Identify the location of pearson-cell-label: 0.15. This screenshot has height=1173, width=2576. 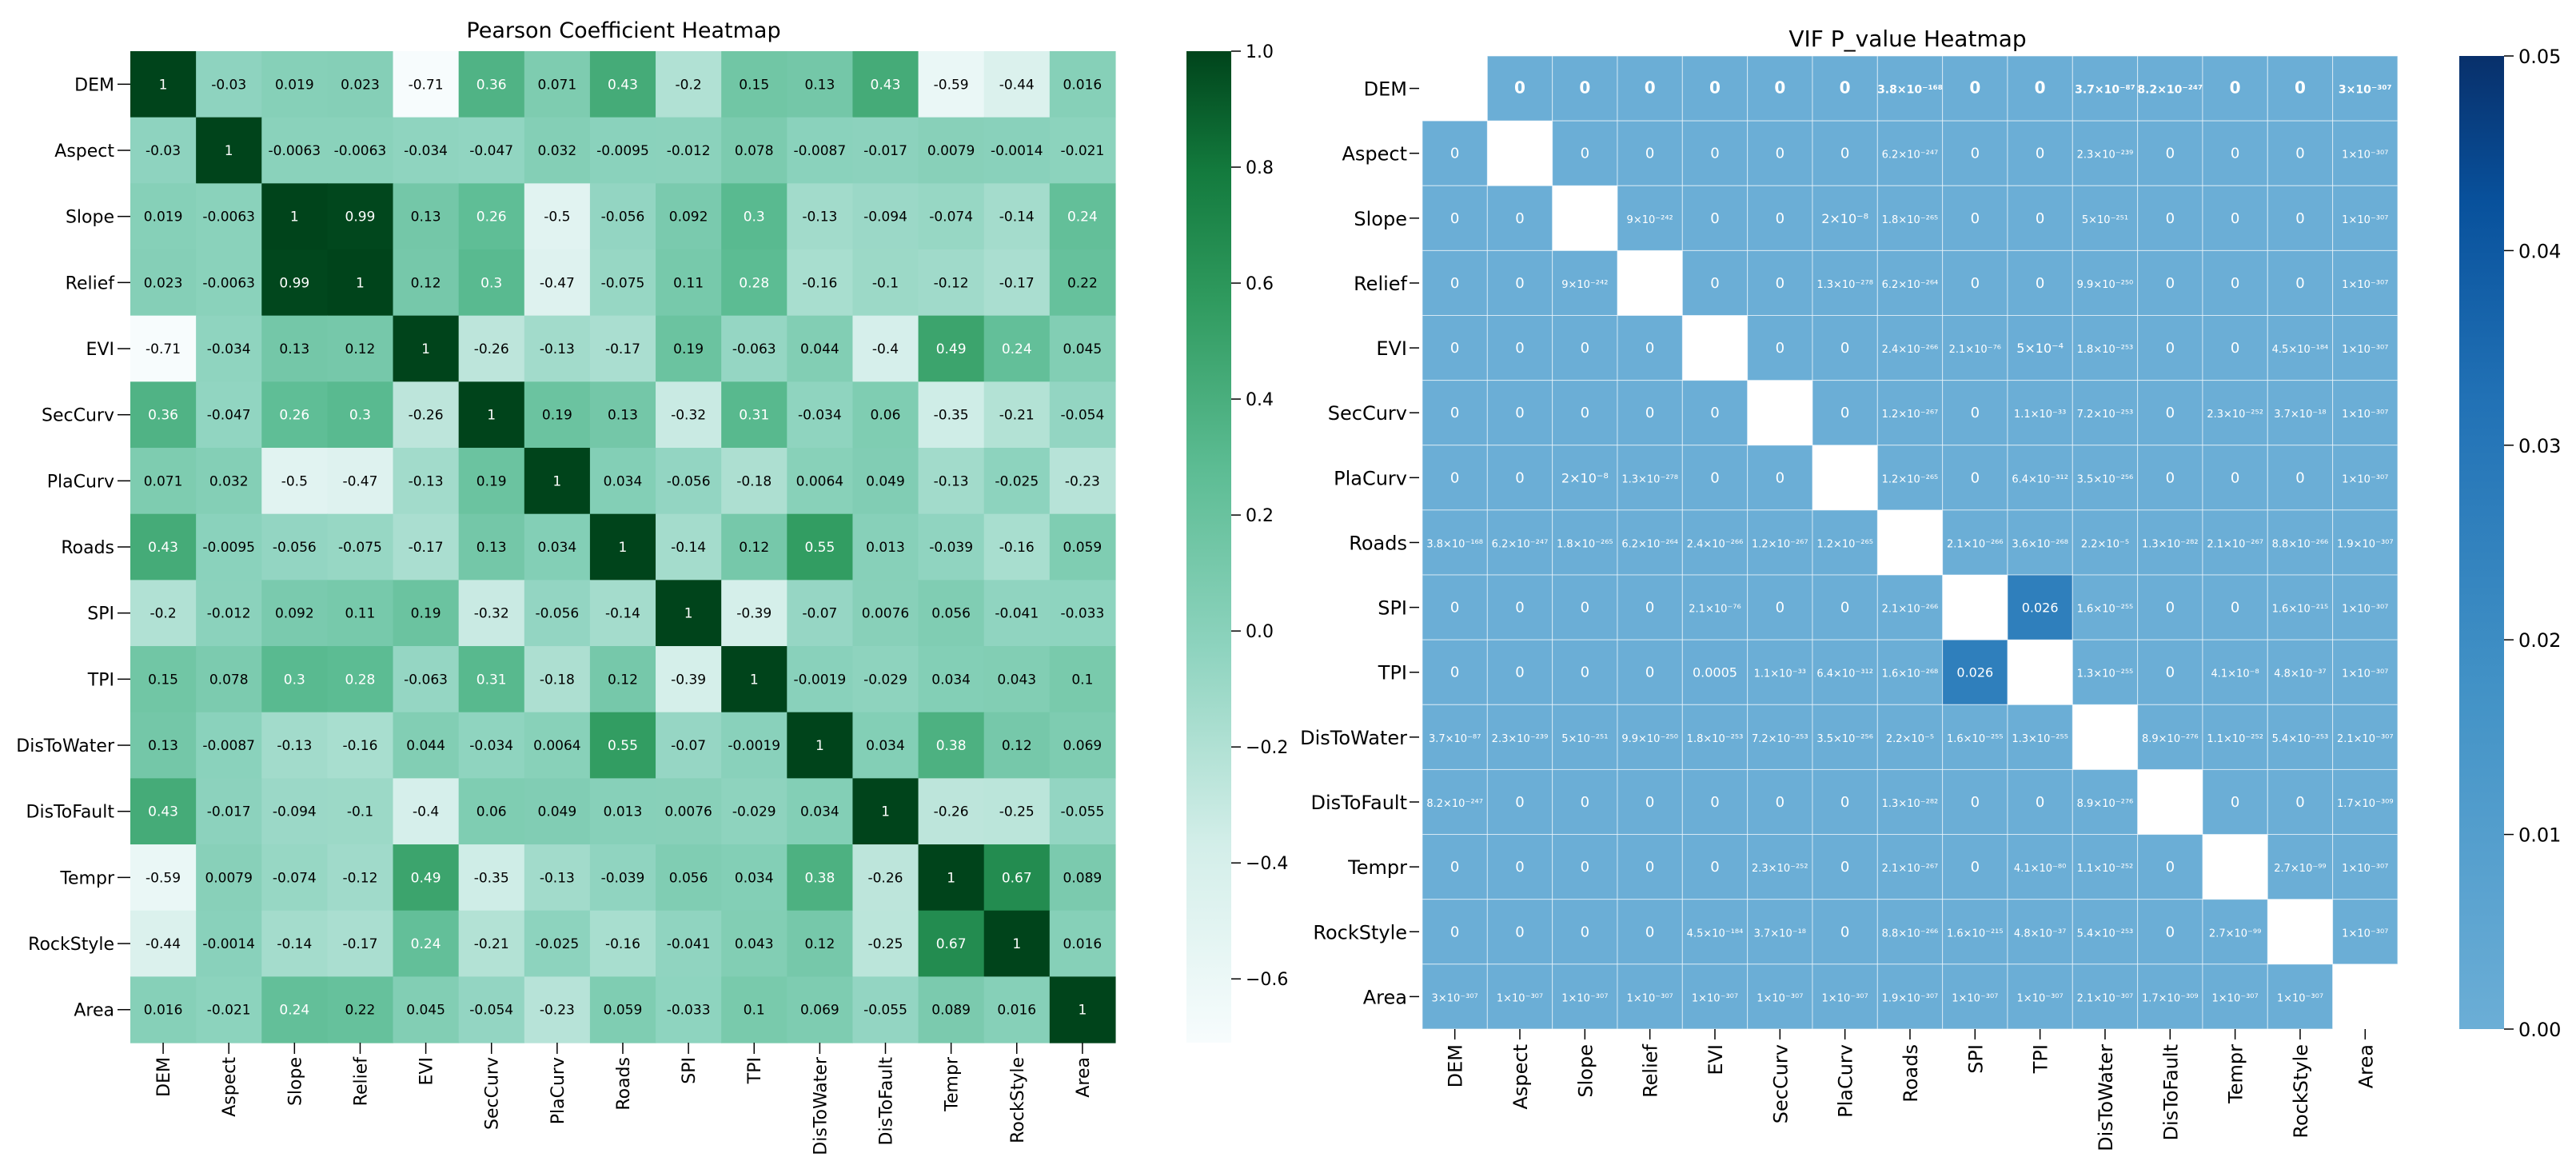
(754, 85).